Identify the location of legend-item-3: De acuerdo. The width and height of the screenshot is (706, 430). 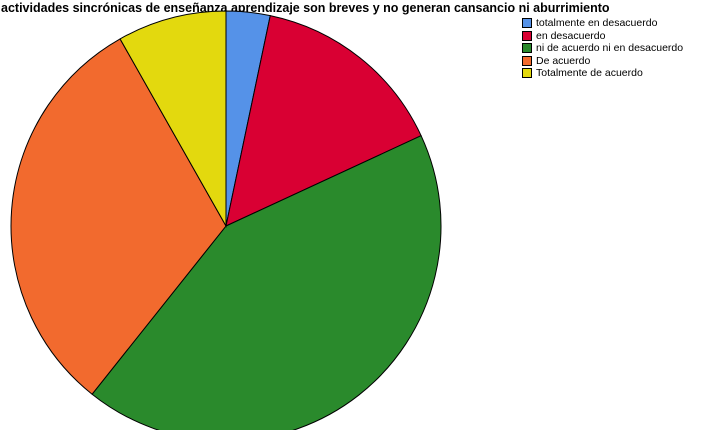
(602, 61).